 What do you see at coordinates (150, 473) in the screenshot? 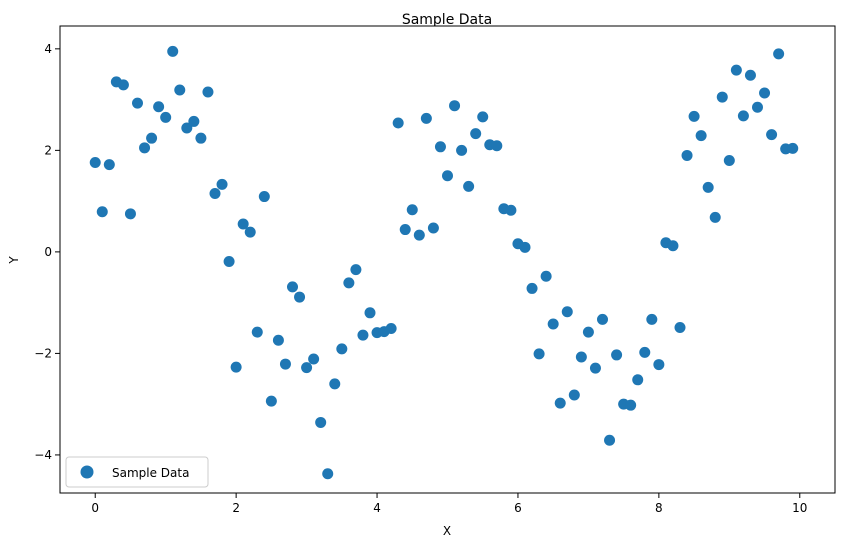
I see `legend-label: Sample Data` at bounding box center [150, 473].